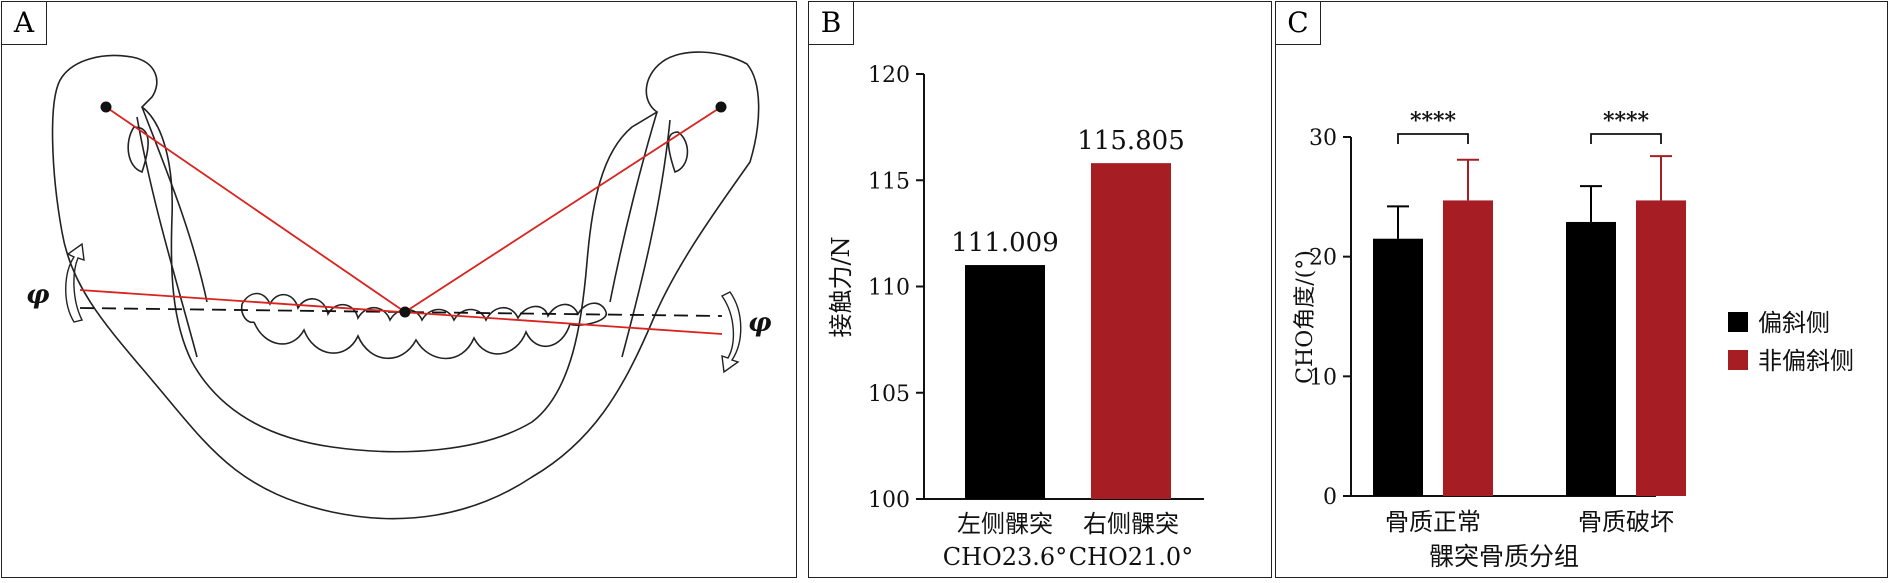 This screenshot has height=583, width=1890. What do you see at coordinates (24, 23) in the screenshot?
I see `panel-a-label: A` at bounding box center [24, 23].